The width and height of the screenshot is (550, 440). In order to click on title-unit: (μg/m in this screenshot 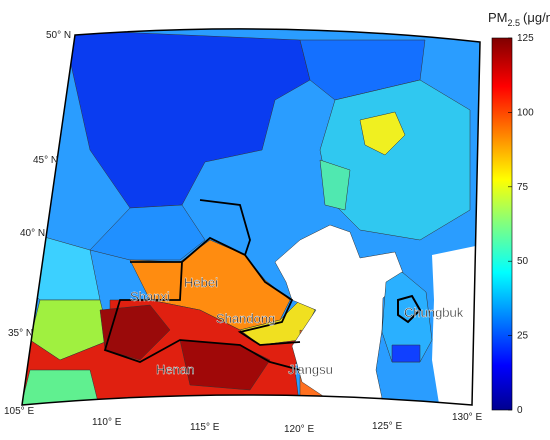, I will do `click(536, 17)`.